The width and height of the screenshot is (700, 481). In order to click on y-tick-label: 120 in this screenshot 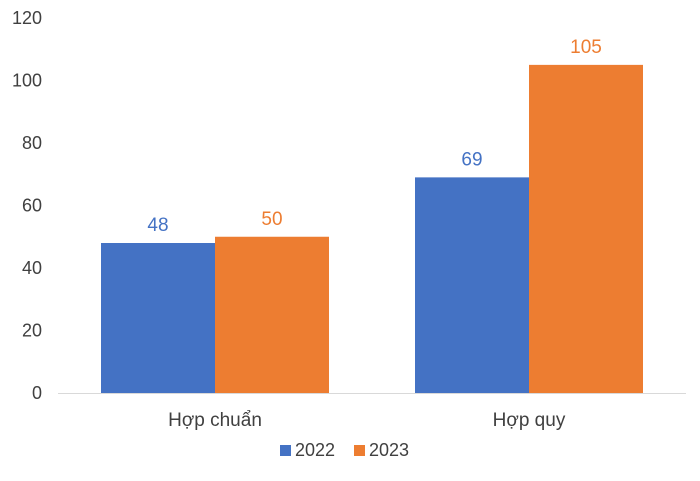, I will do `click(27, 18)`.